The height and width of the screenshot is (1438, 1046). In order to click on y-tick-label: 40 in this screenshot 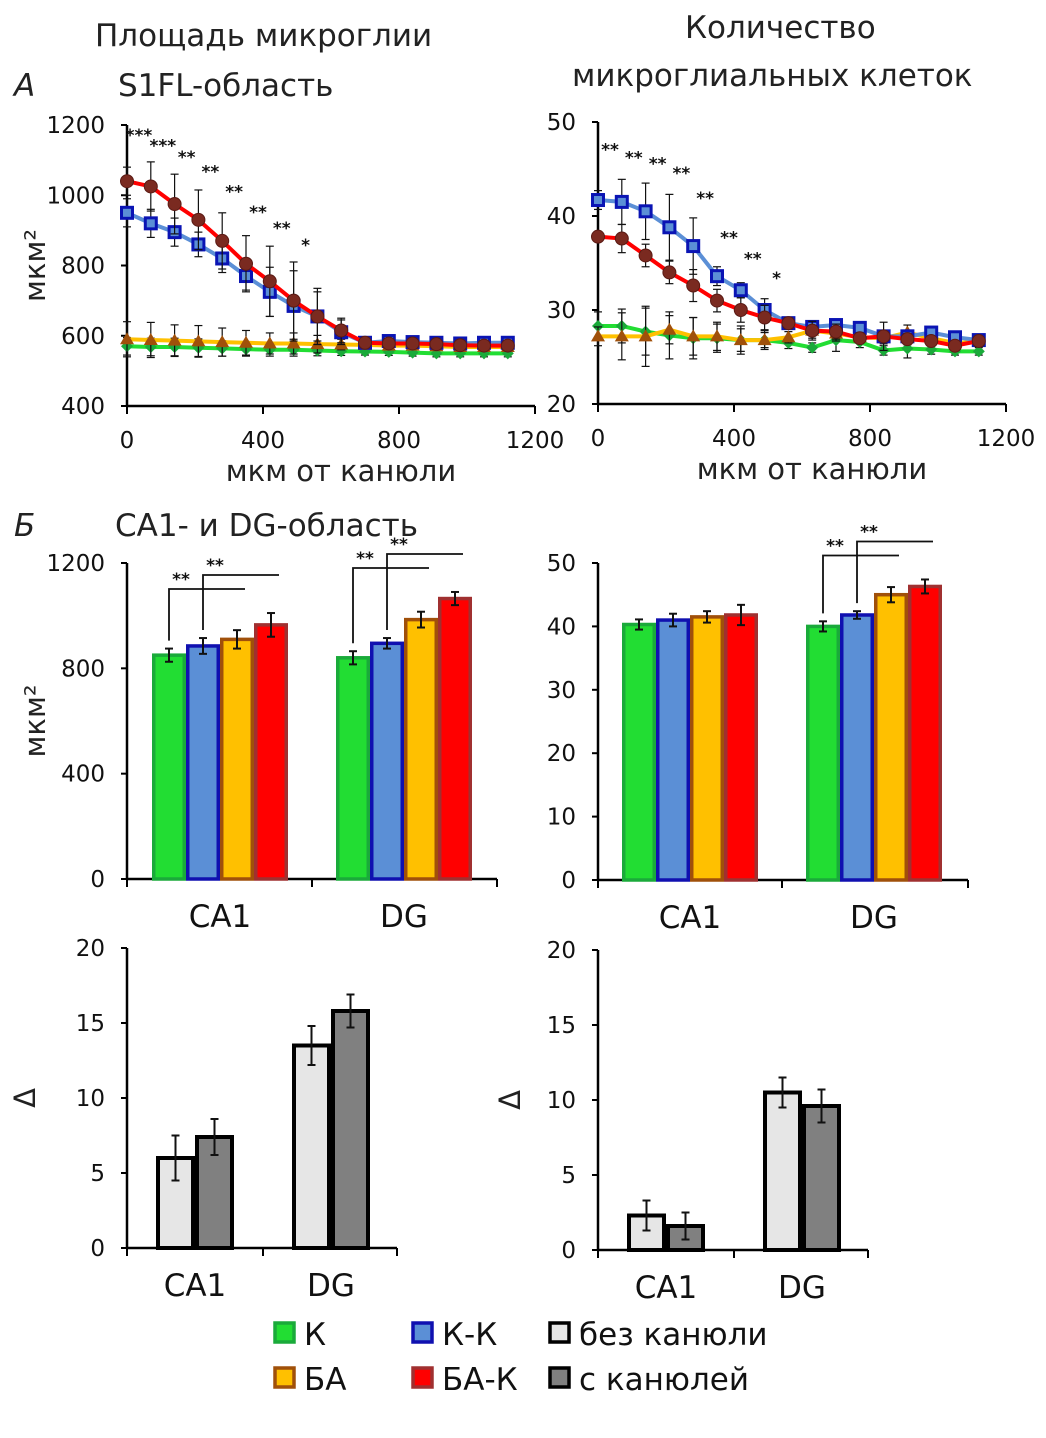, I will do `click(561, 217)`.